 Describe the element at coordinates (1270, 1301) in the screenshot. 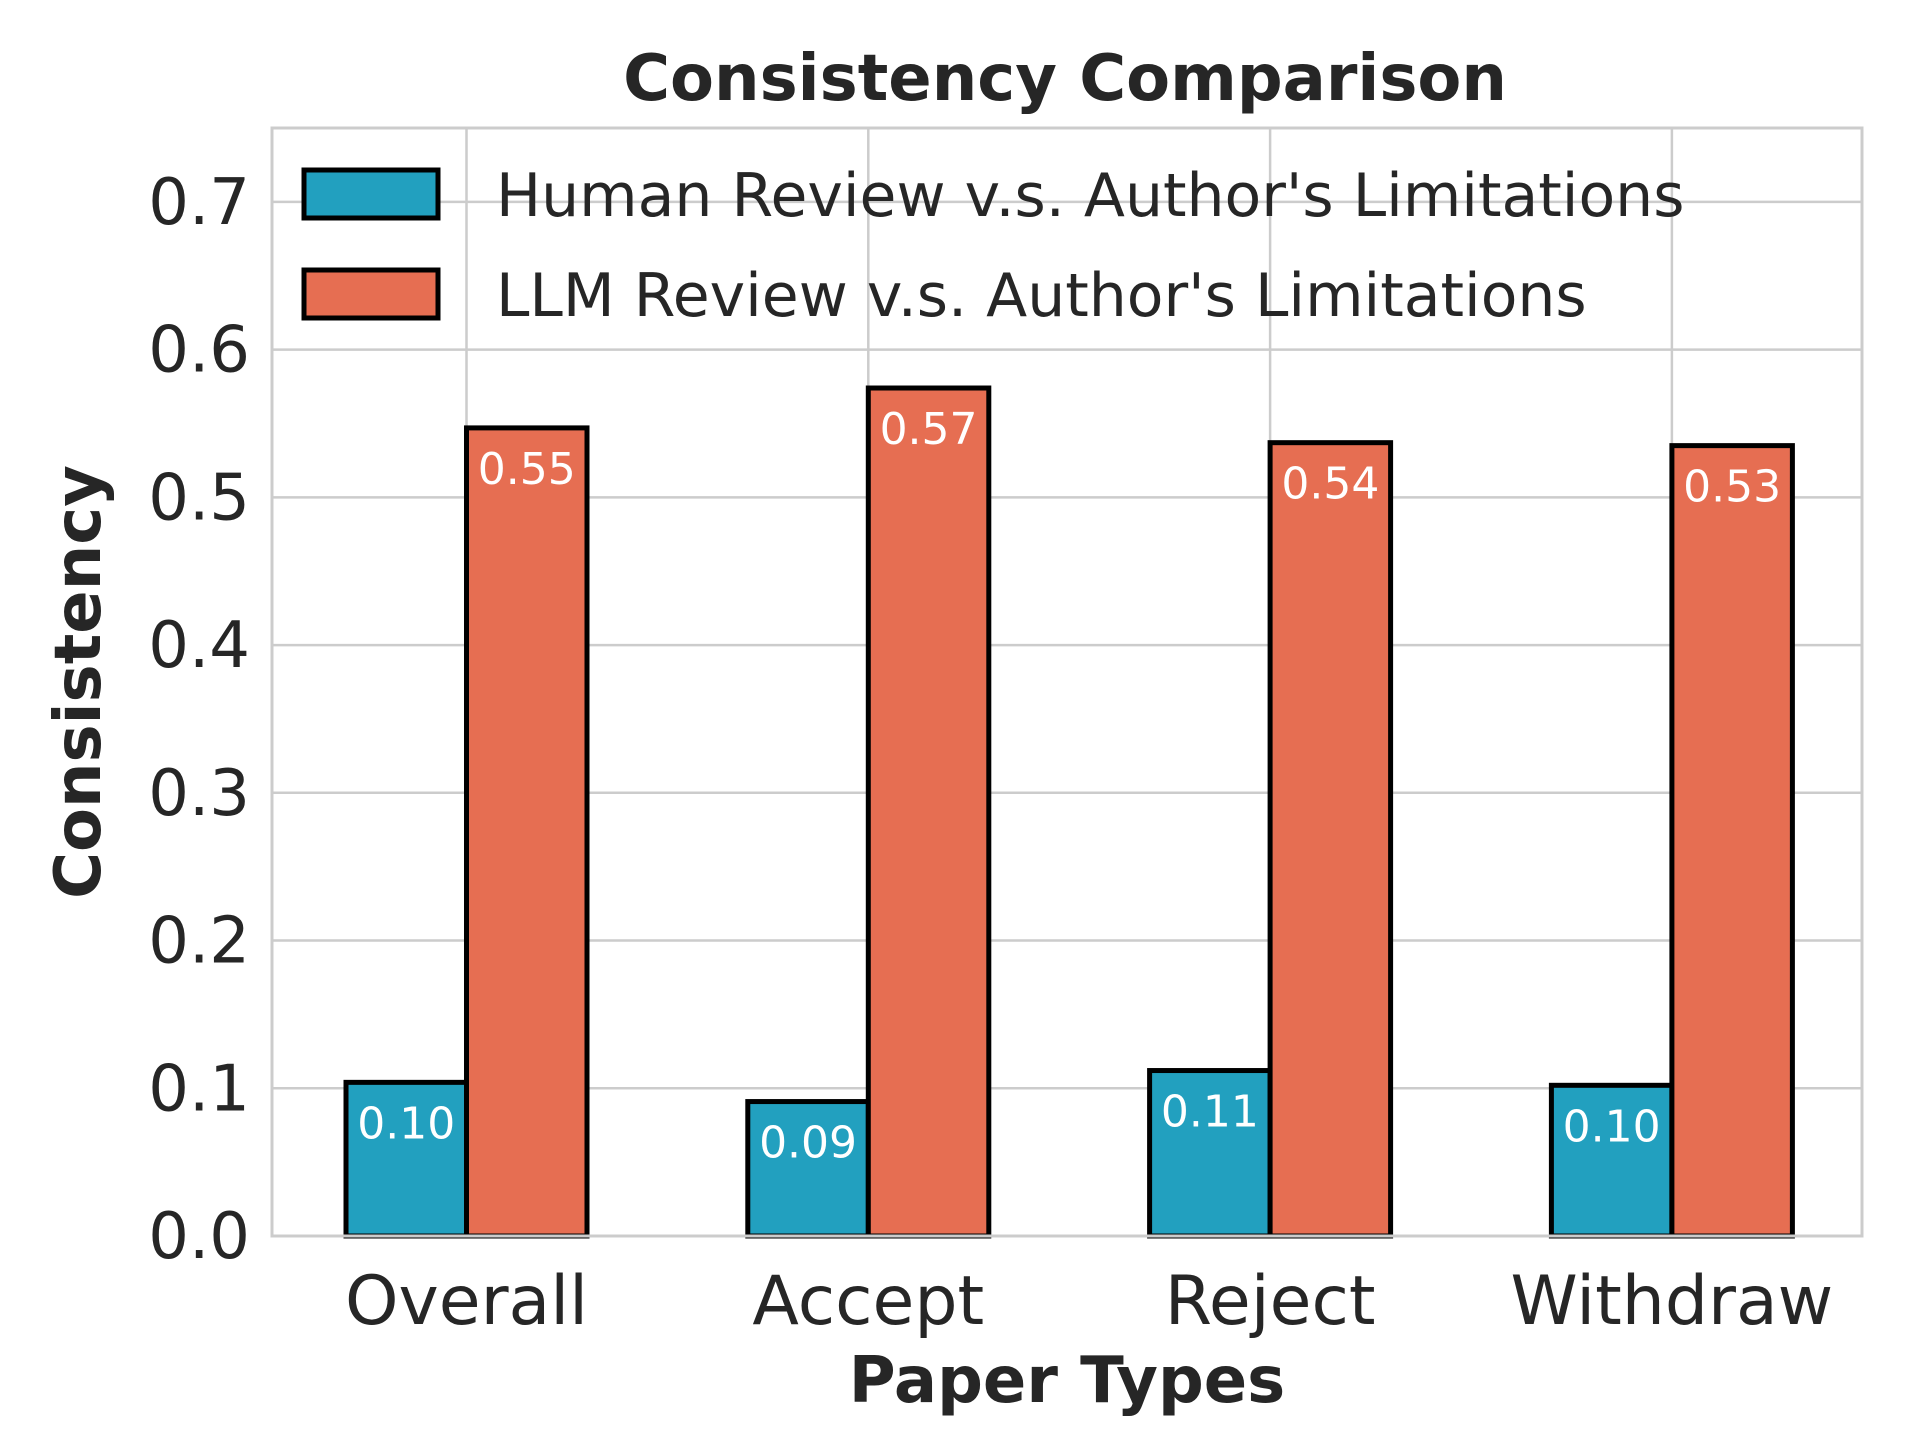

I see `x-tick-label: Reject` at that location.